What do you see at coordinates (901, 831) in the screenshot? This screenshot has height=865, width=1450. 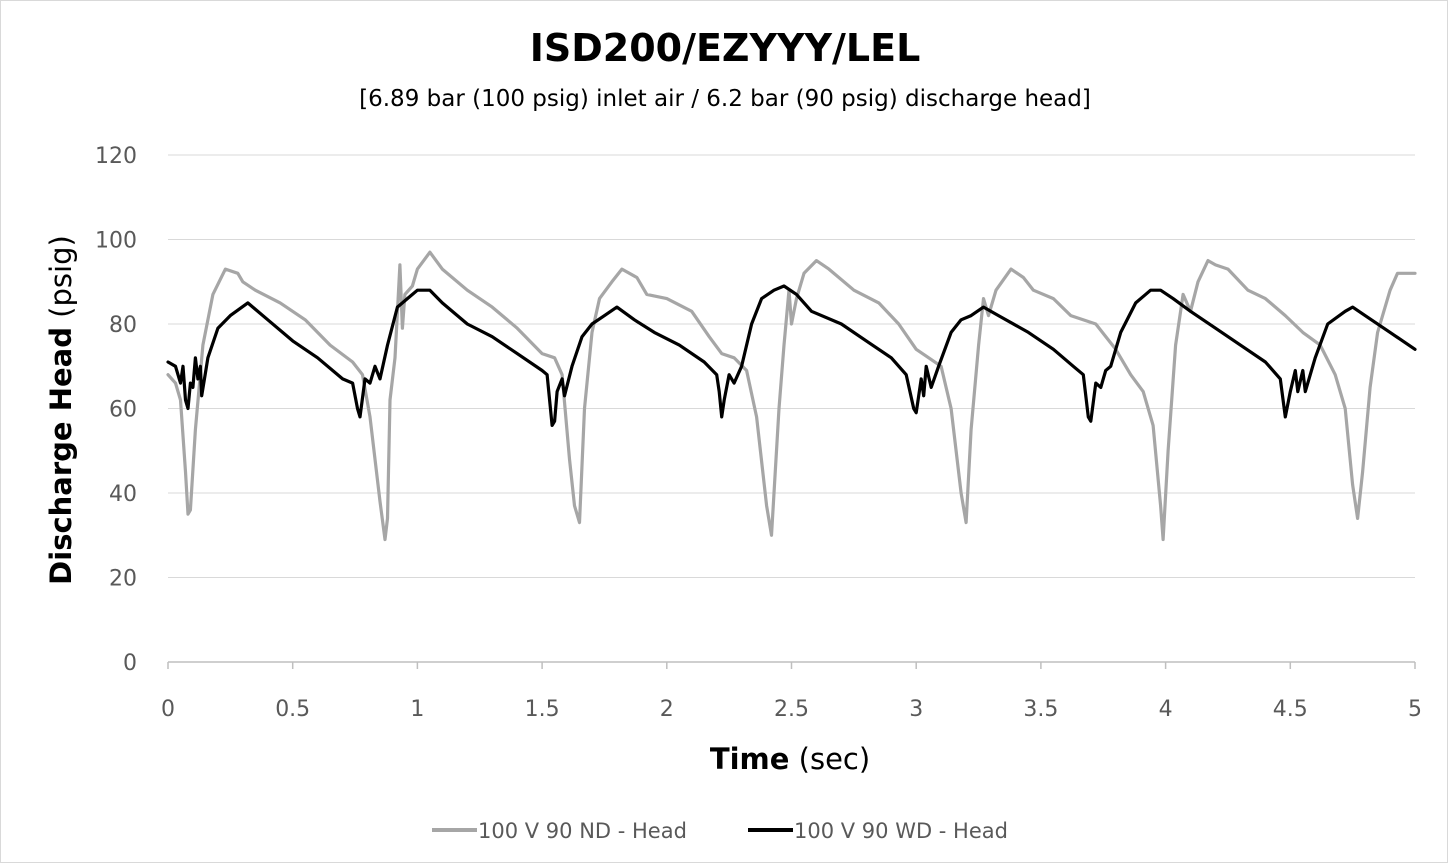 I see `legend-label-wd: 100 V 90 WD - Head` at bounding box center [901, 831].